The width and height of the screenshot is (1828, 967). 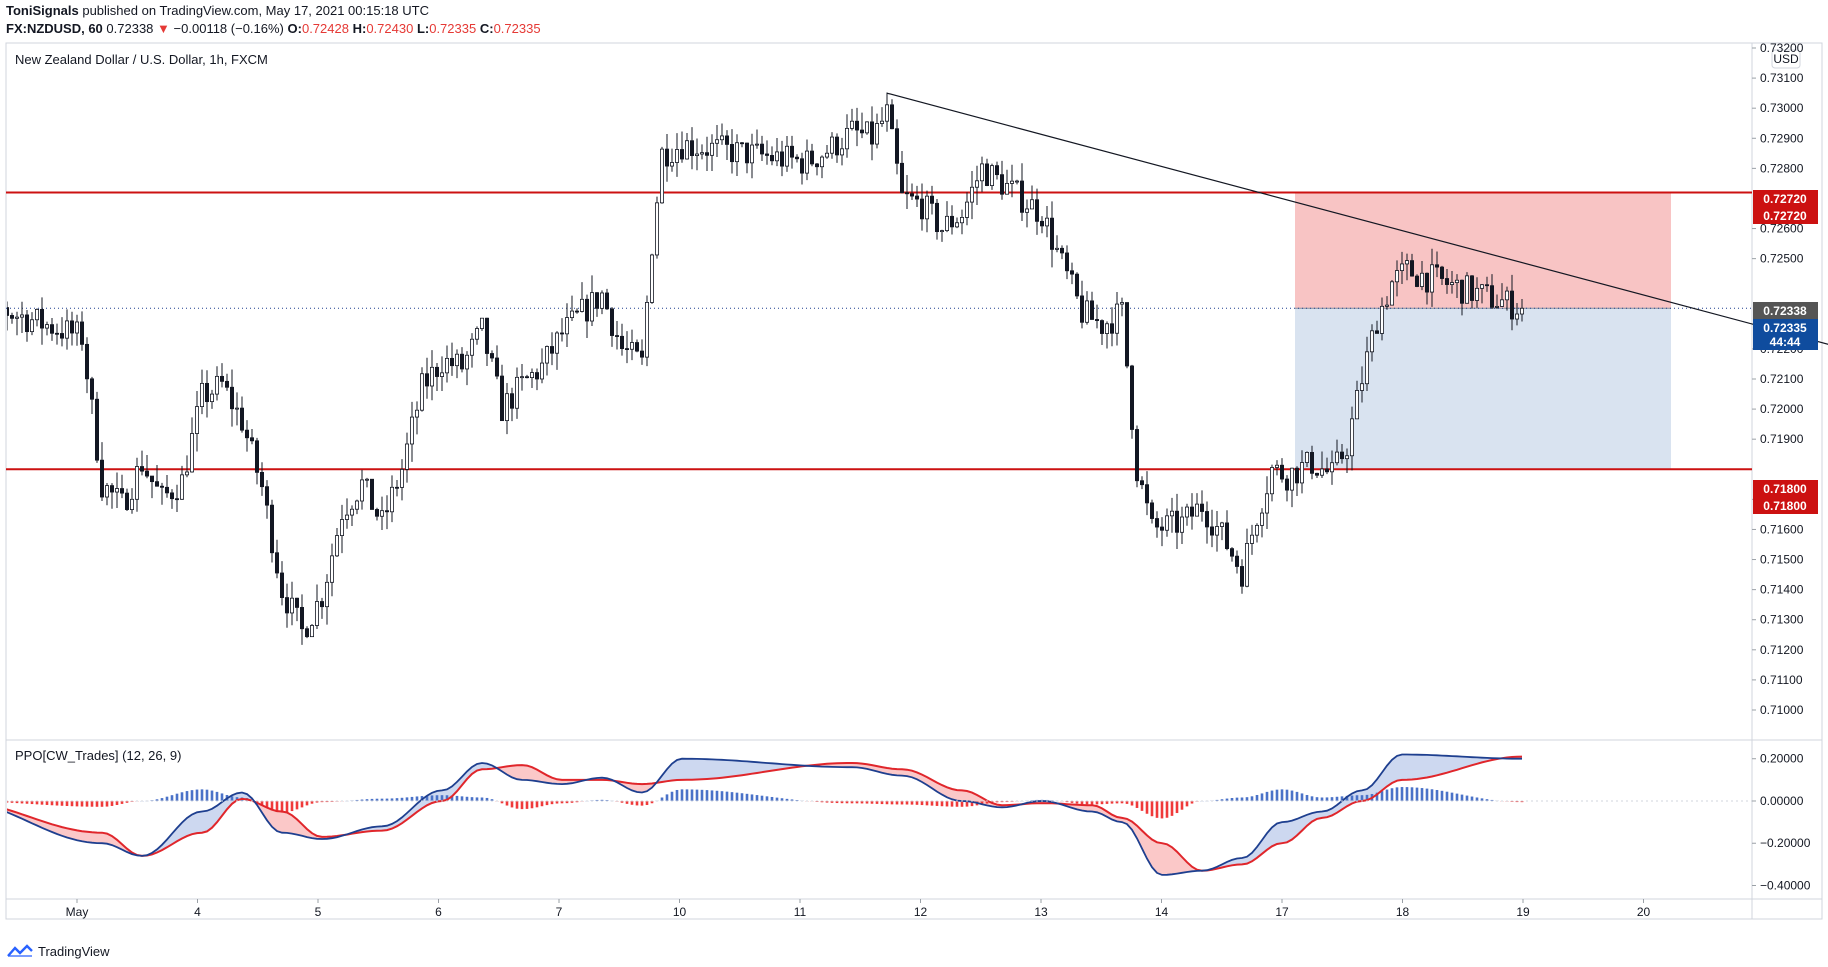 What do you see at coordinates (1786, 59) in the screenshot?
I see `currency-button: USD` at bounding box center [1786, 59].